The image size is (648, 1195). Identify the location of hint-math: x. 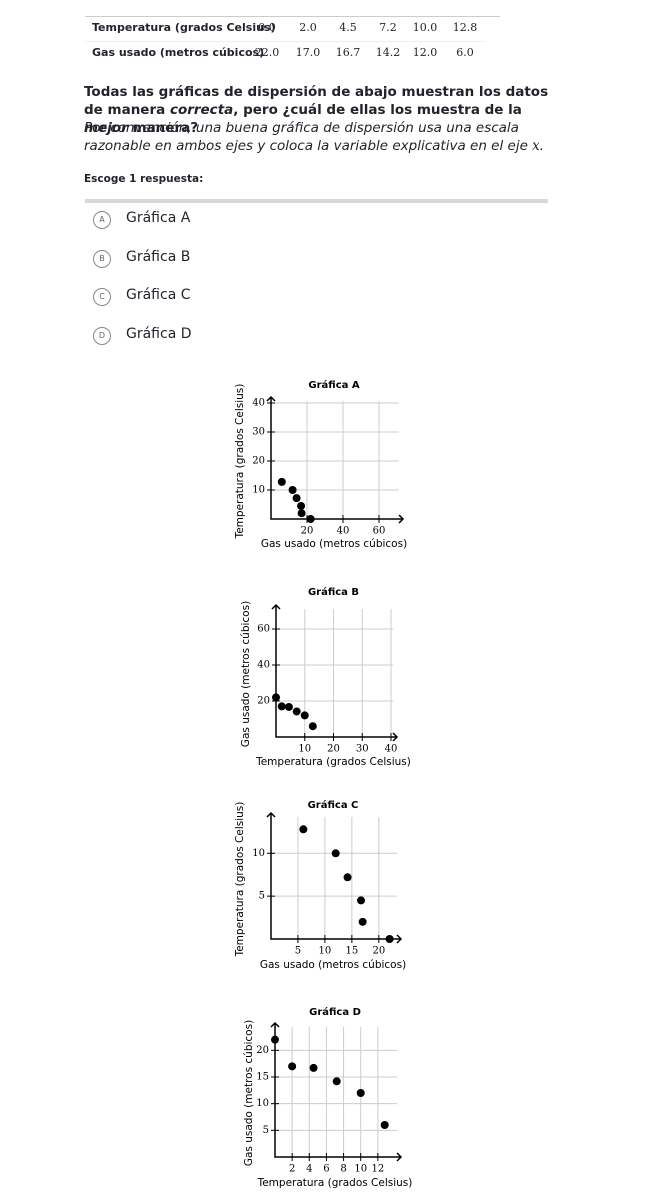
(536, 146).